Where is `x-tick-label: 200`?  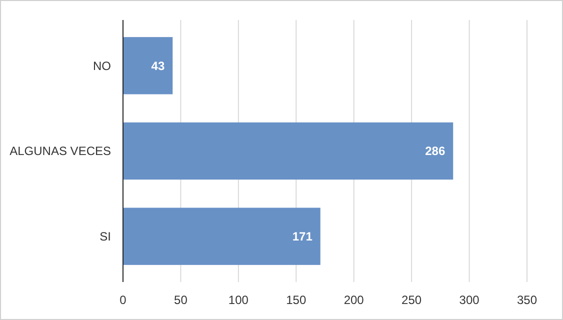
x-tick-label: 200 is located at coordinates (354, 300).